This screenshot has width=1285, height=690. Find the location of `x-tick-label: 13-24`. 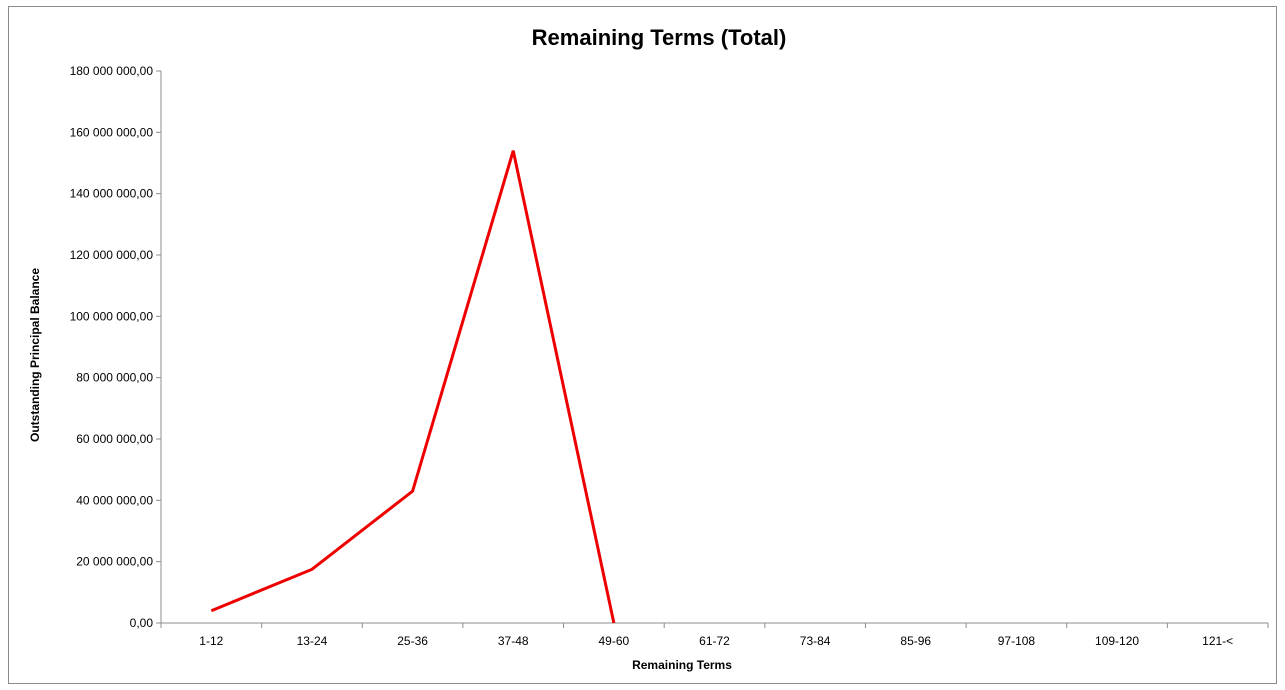

x-tick-label: 13-24 is located at coordinates (312, 641).